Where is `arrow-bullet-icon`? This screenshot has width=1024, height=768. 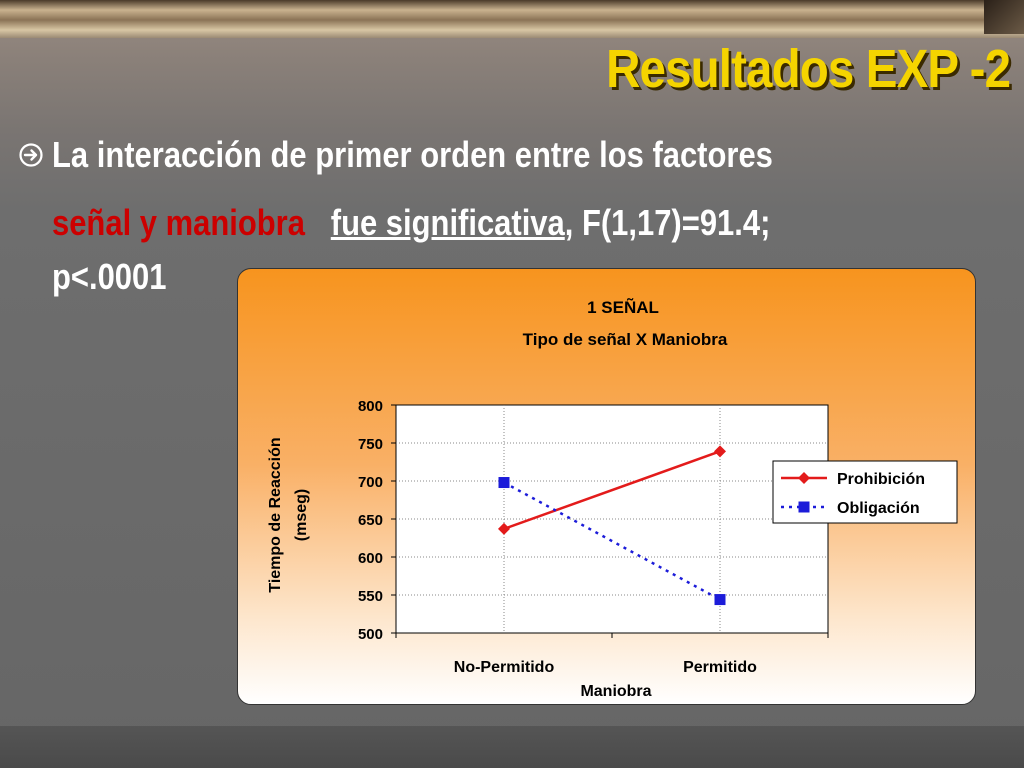
arrow-bullet-icon is located at coordinates (31, 155).